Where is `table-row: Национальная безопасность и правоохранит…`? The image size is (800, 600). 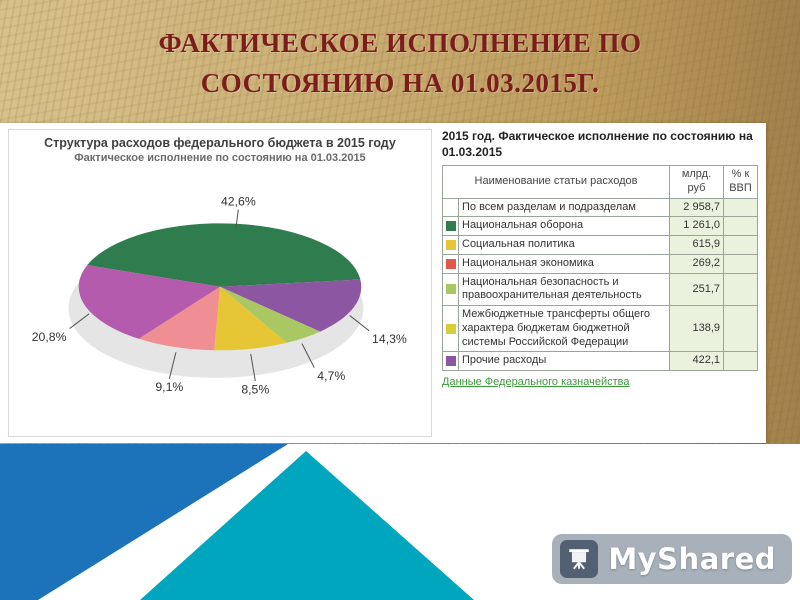 table-row: Национальная безопасность и правоохранит… is located at coordinates (600, 289).